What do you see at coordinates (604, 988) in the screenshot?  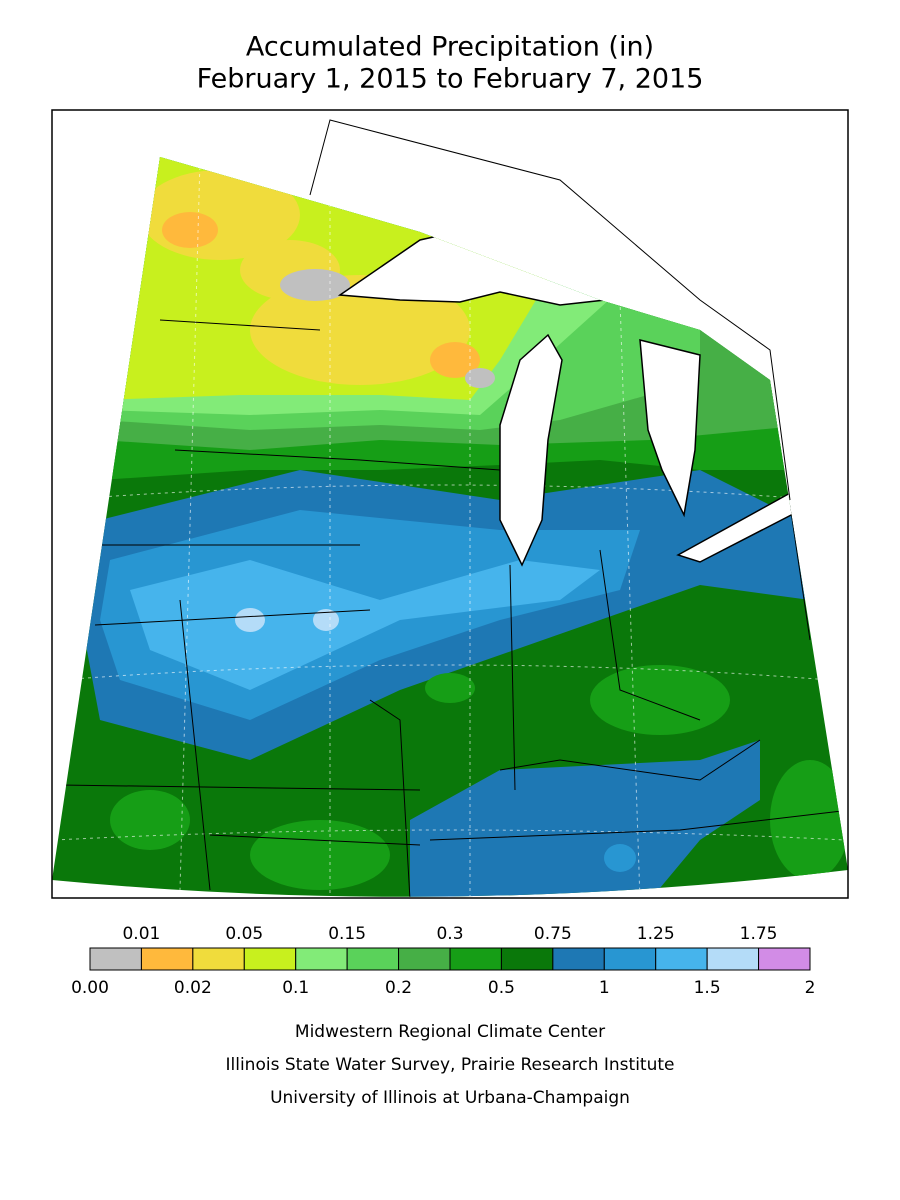 I see `legend-label: 1` at bounding box center [604, 988].